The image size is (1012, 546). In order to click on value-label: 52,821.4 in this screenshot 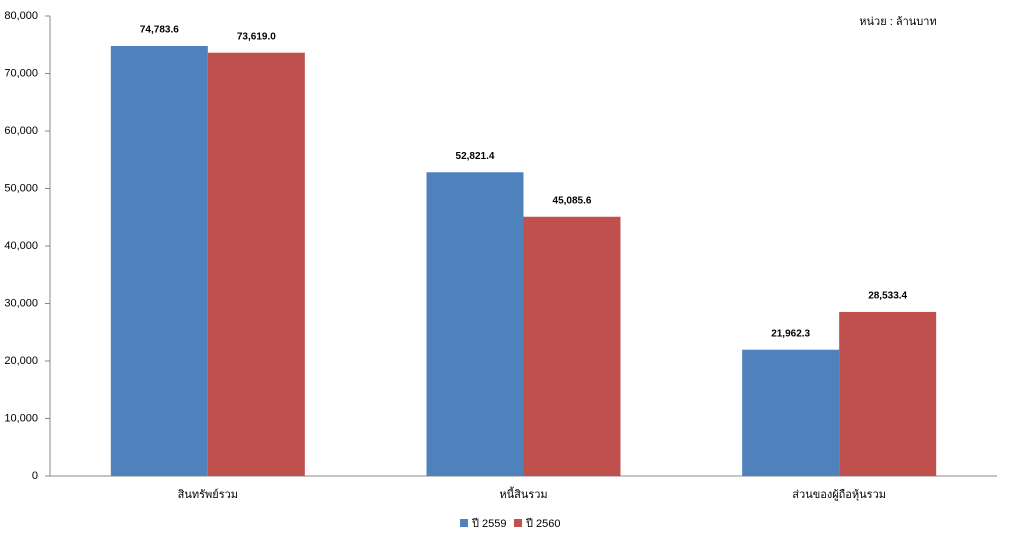, I will do `click(475, 156)`.